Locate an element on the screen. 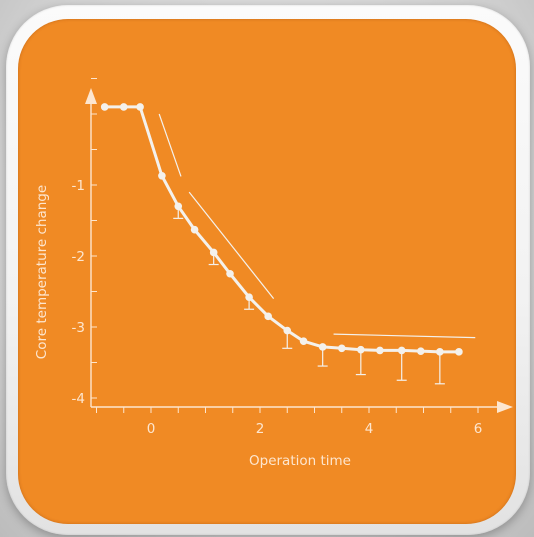 The image size is (534, 537). x-tick-label: 4 is located at coordinates (369, 429).